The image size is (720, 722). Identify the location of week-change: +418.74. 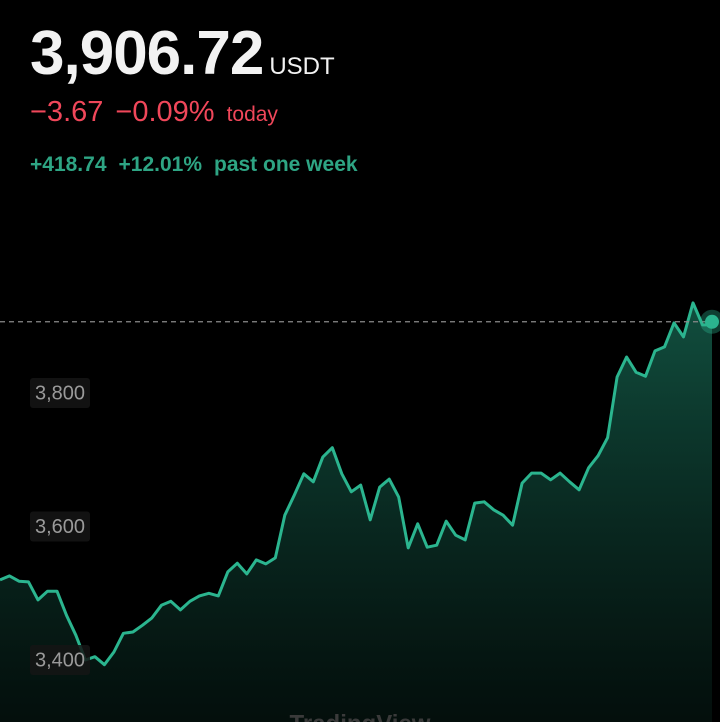
(68, 164).